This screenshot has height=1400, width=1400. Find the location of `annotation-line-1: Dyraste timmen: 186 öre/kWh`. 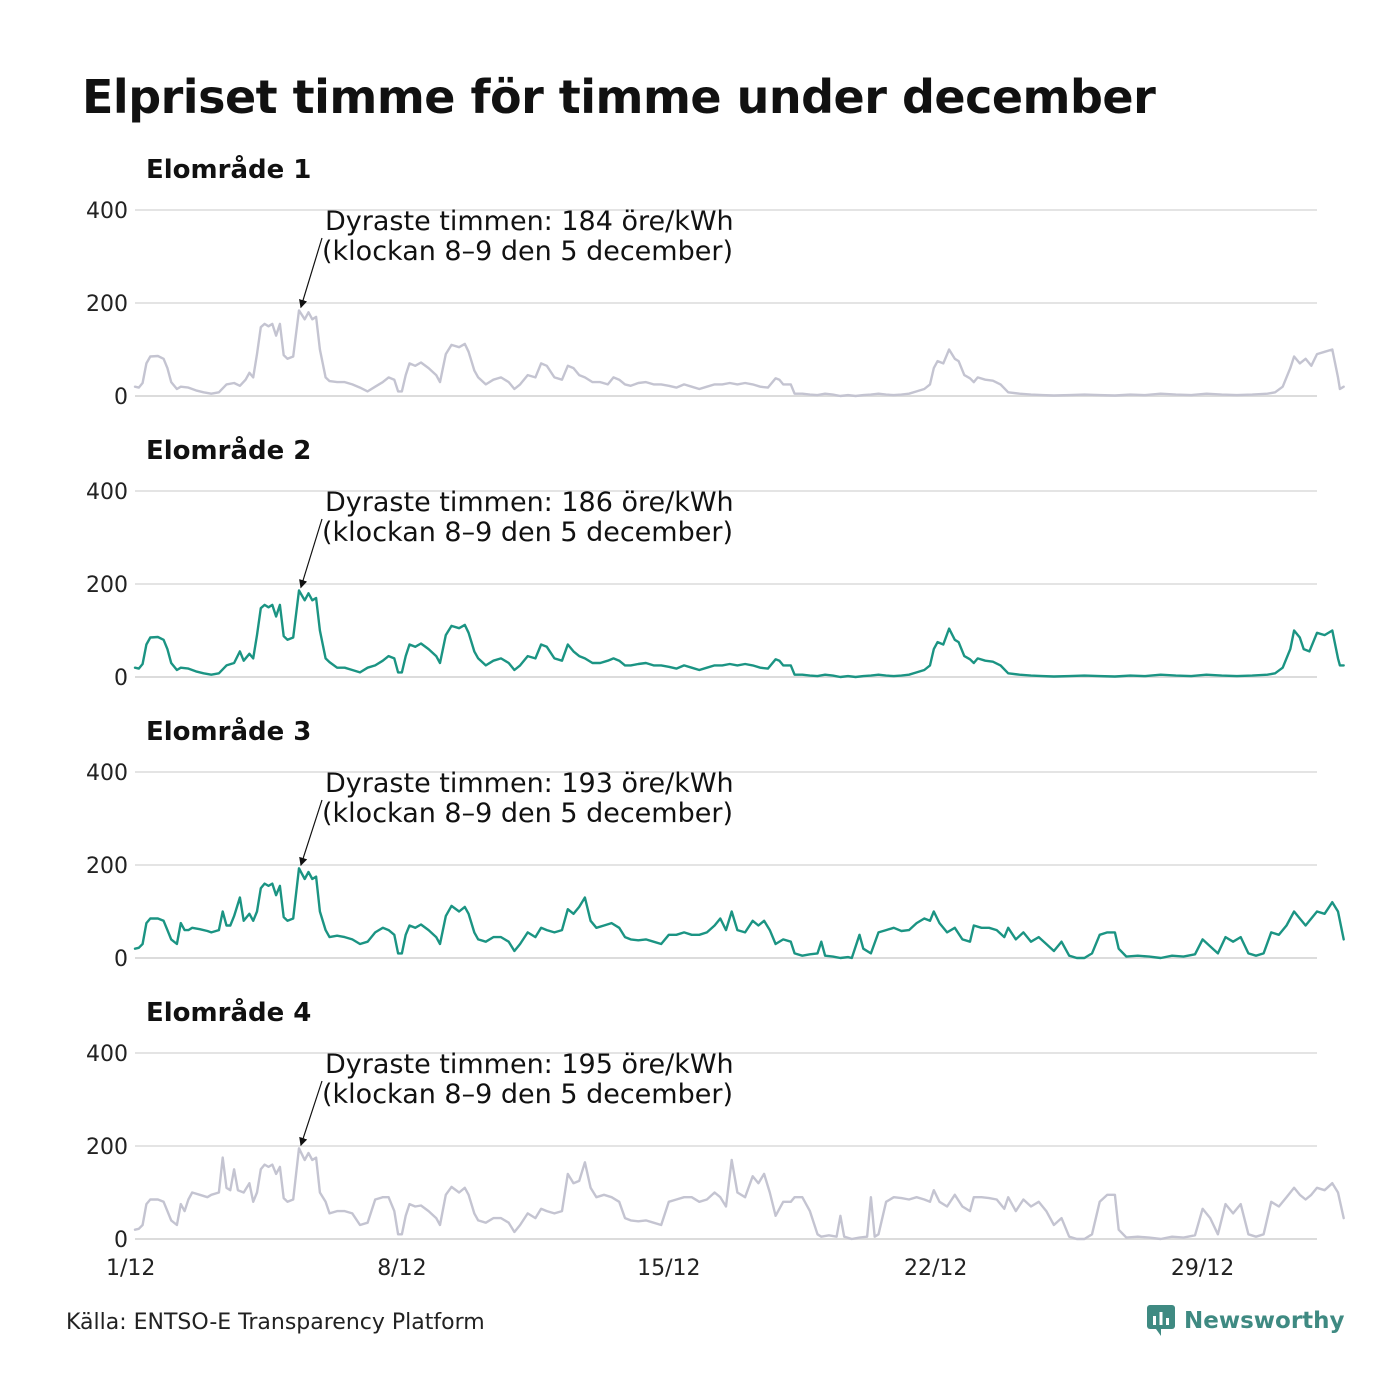

annotation-line-1: Dyraste timmen: 186 öre/kWh is located at coordinates (529, 502).